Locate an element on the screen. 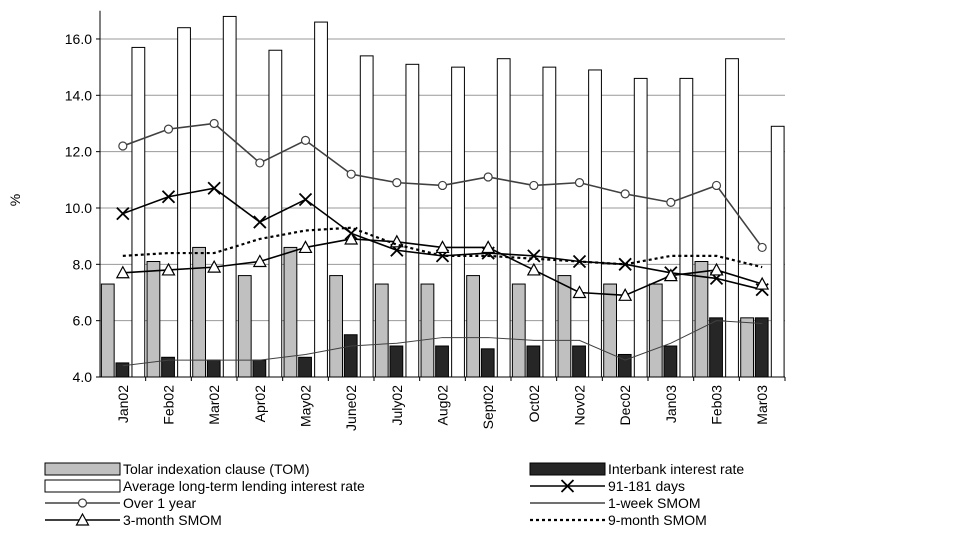 Image resolution: width=955 pixels, height=545 pixels. x-tick-label: Dec02 is located at coordinates (625, 405).